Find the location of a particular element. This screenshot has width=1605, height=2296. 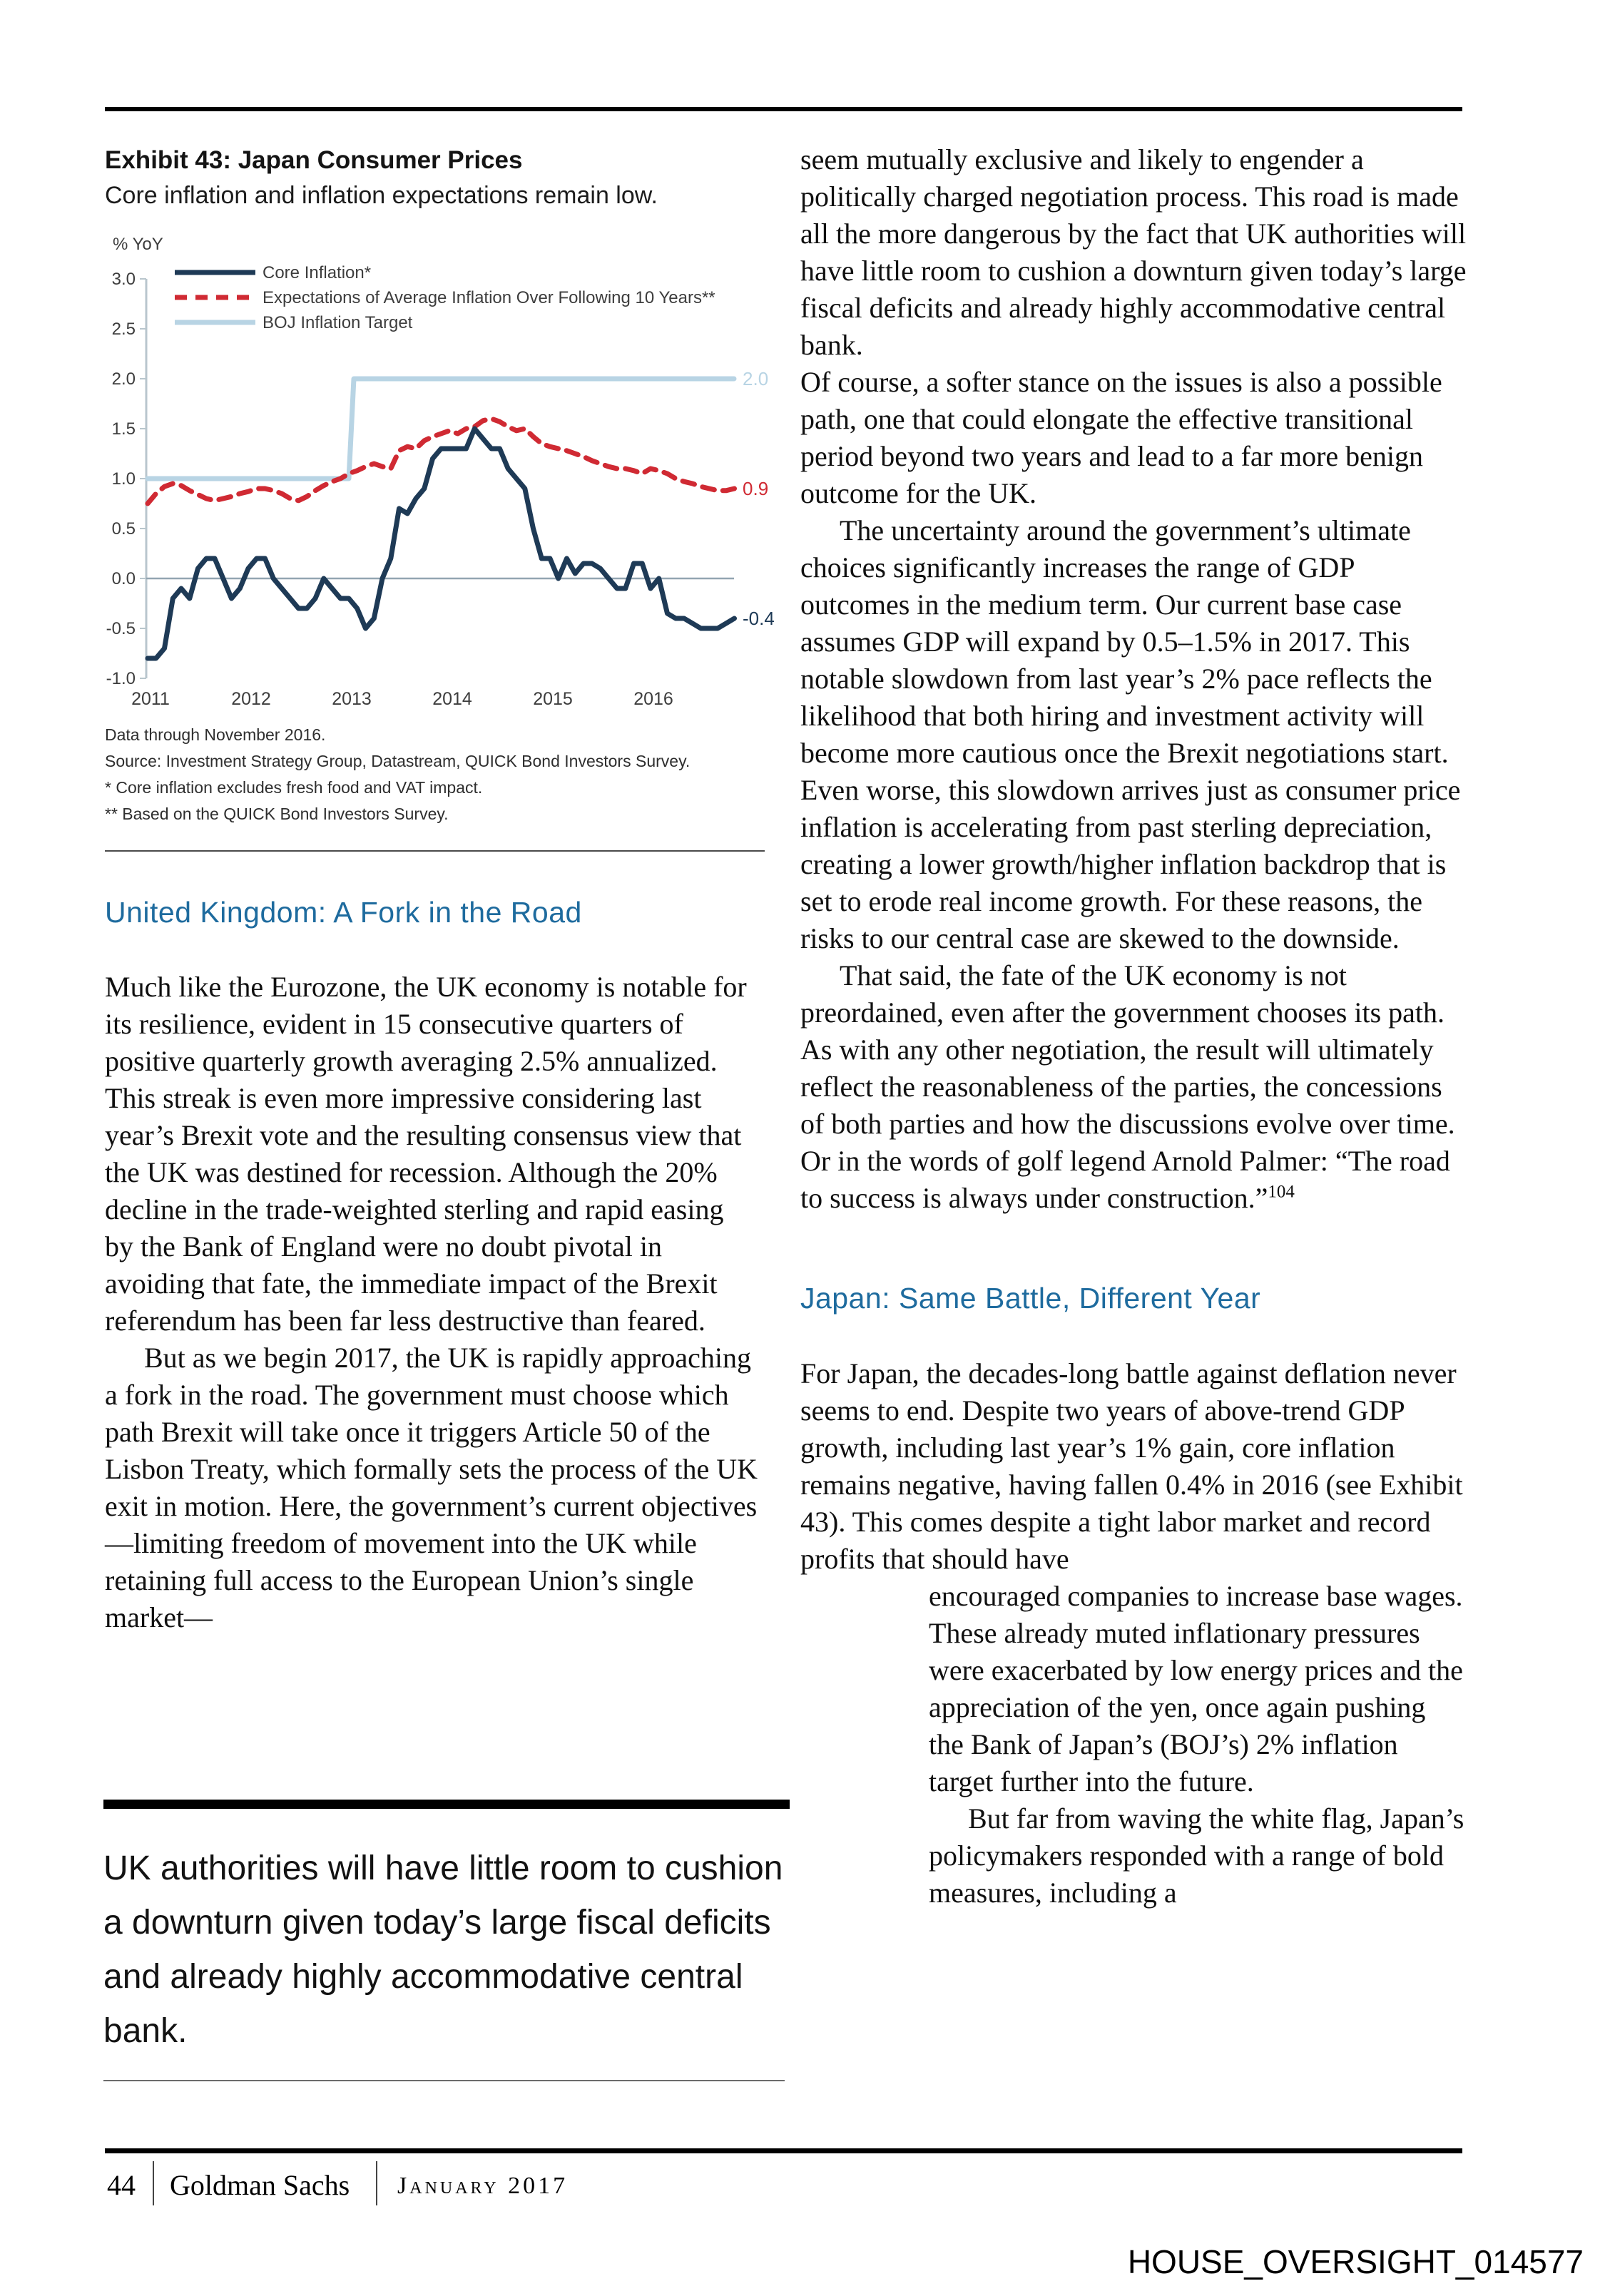

y-tick-label: 0.5 is located at coordinates (124, 529).